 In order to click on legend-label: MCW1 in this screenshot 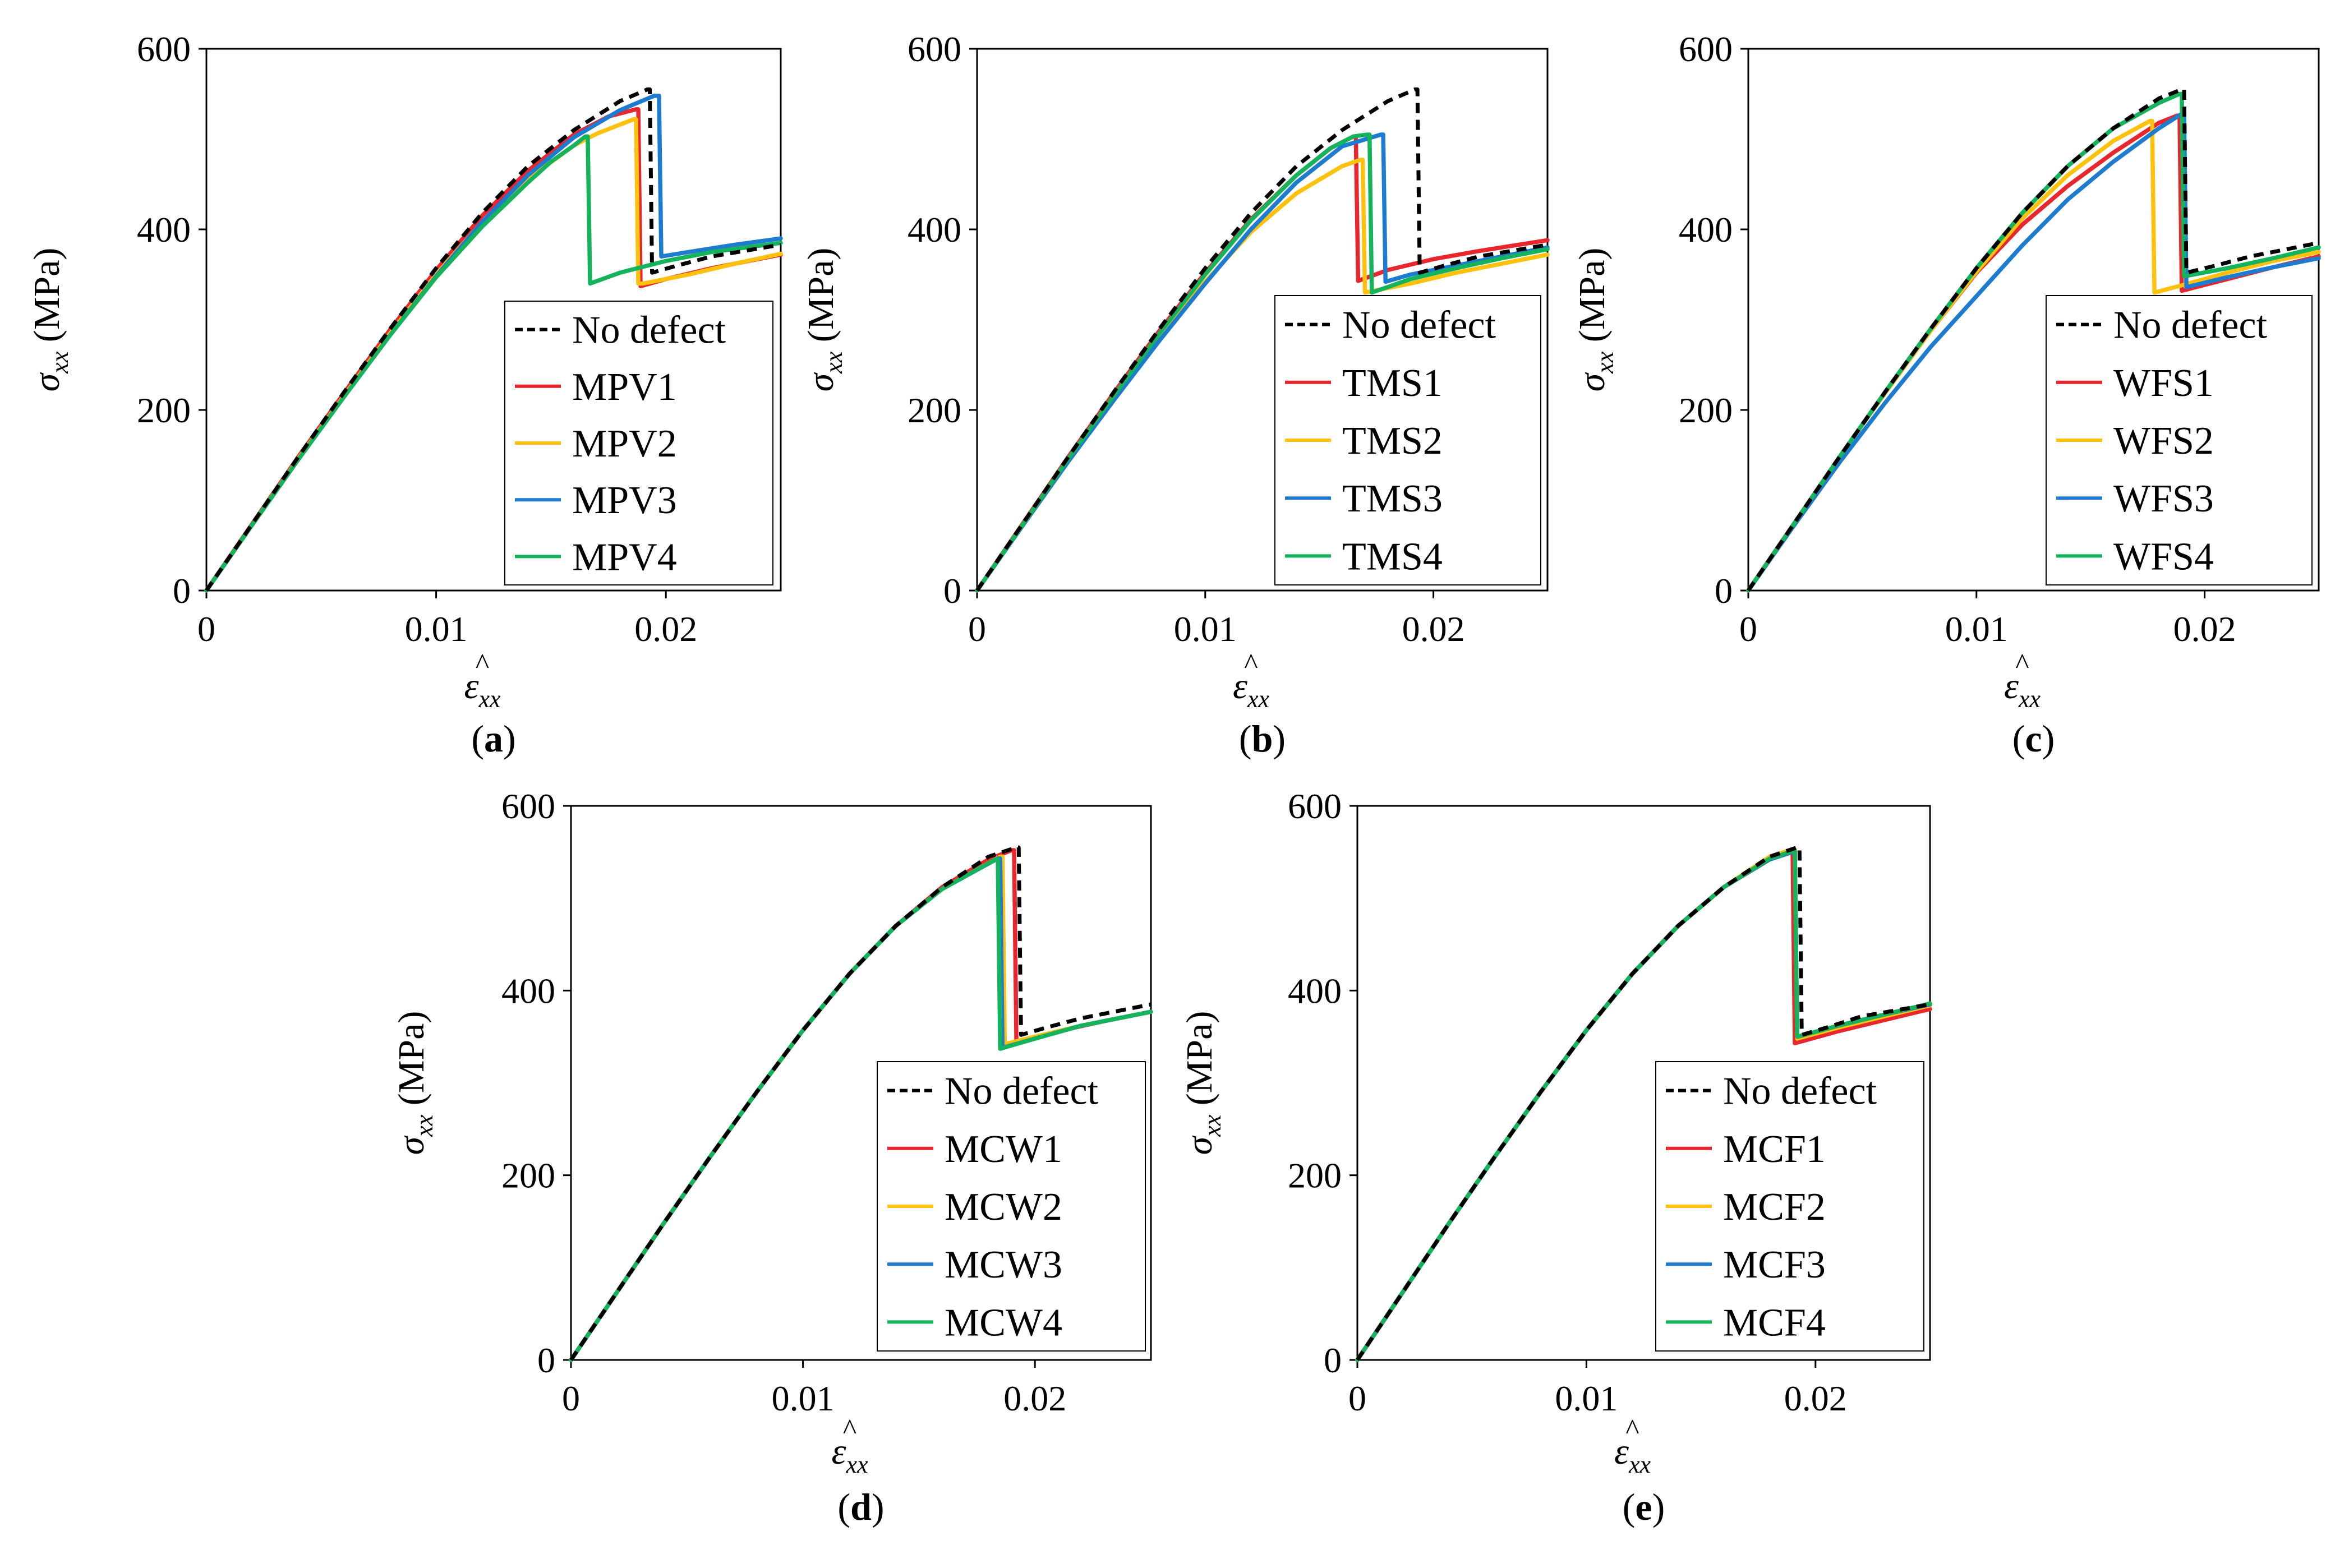, I will do `click(1004, 1149)`.